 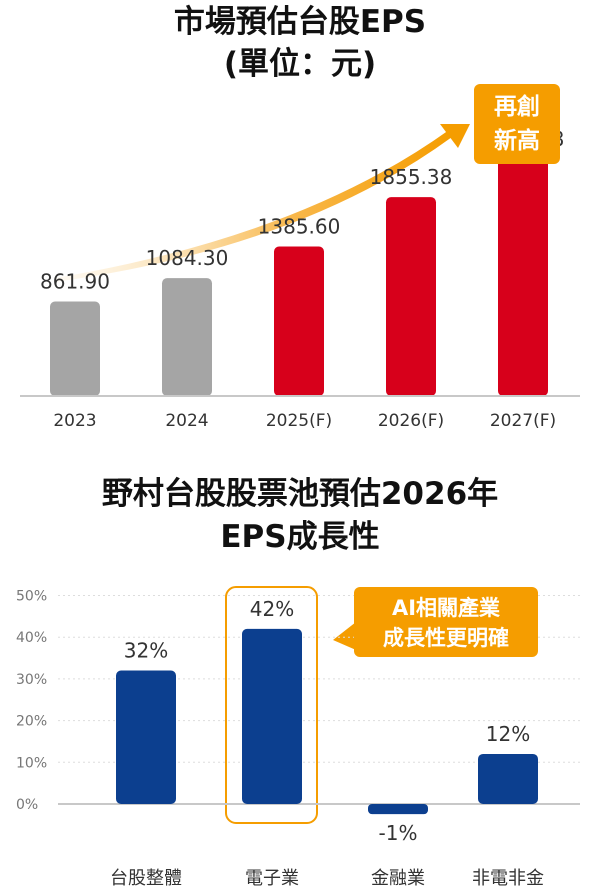 I want to click on electronics-highlight-box, so click(x=271, y=705).